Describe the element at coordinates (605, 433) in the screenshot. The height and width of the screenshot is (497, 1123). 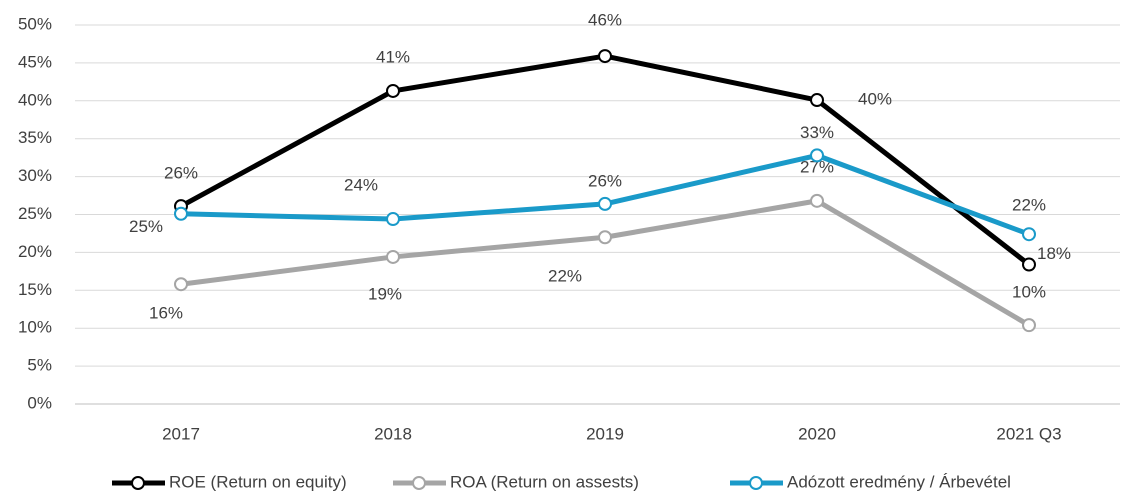
I see `x-tick-label: 2019` at that location.